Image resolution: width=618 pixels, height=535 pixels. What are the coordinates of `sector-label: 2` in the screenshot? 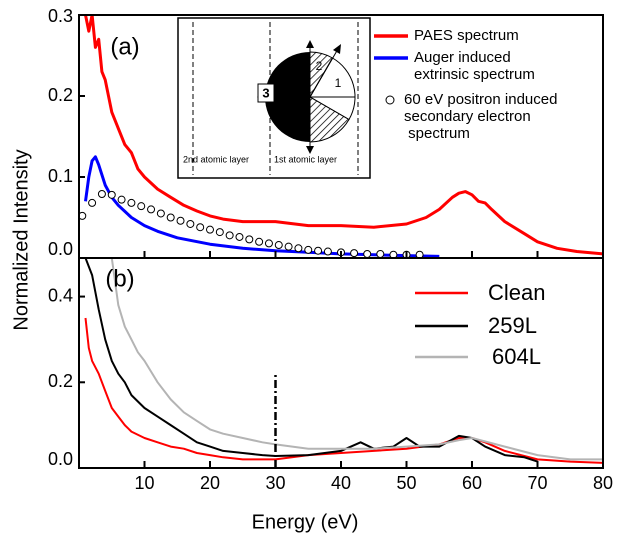 It's located at (319, 66).